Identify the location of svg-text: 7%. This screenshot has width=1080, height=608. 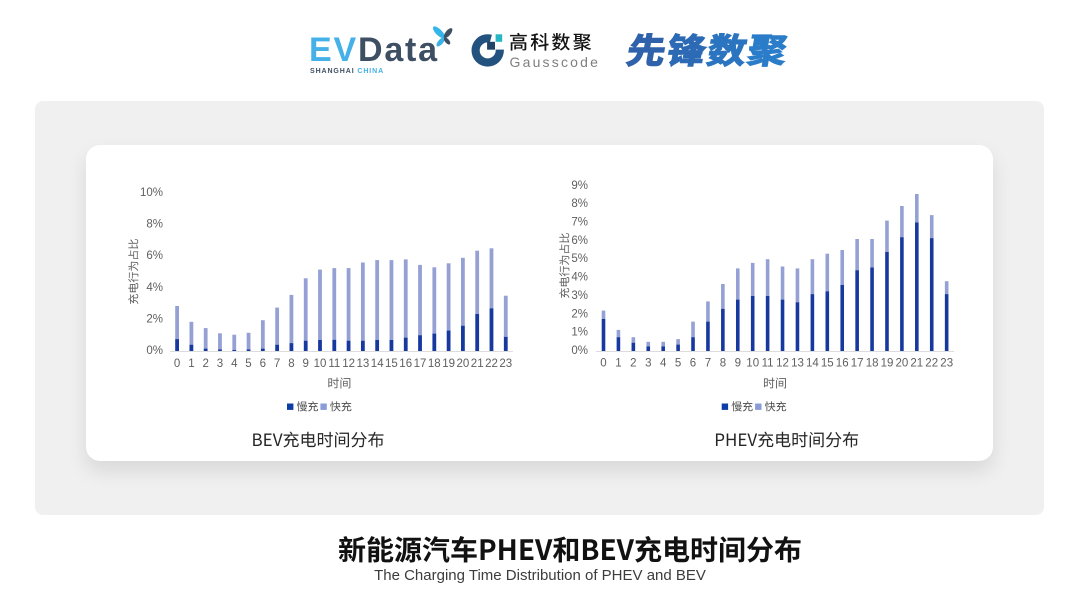
(579, 223).